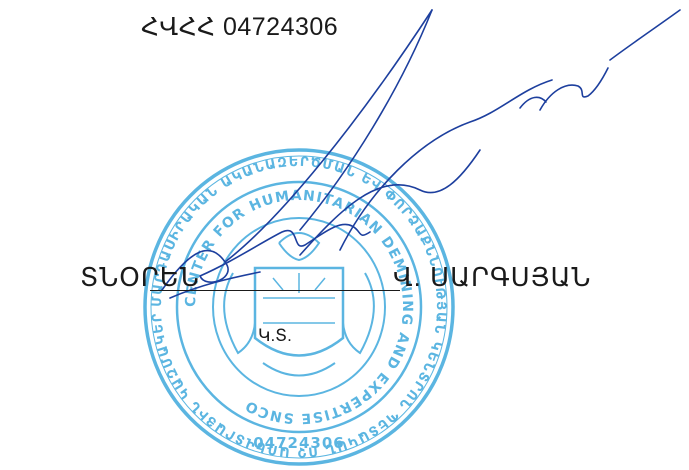  Describe the element at coordinates (275, 335) in the screenshot. I see `seal-place-label: Կ.Տ.` at that location.